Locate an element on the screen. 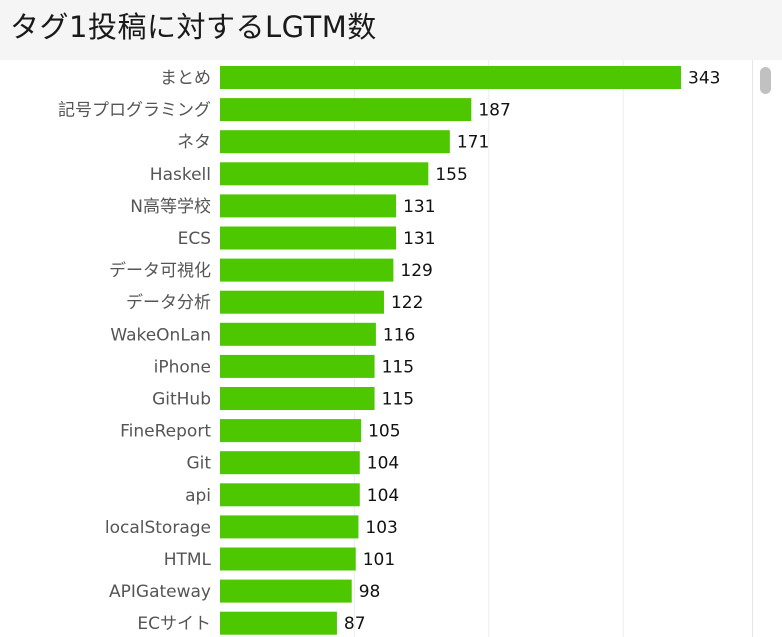 Image resolution: width=782 pixels, height=637 pixels. value-label-14: 103 is located at coordinates (381, 528).